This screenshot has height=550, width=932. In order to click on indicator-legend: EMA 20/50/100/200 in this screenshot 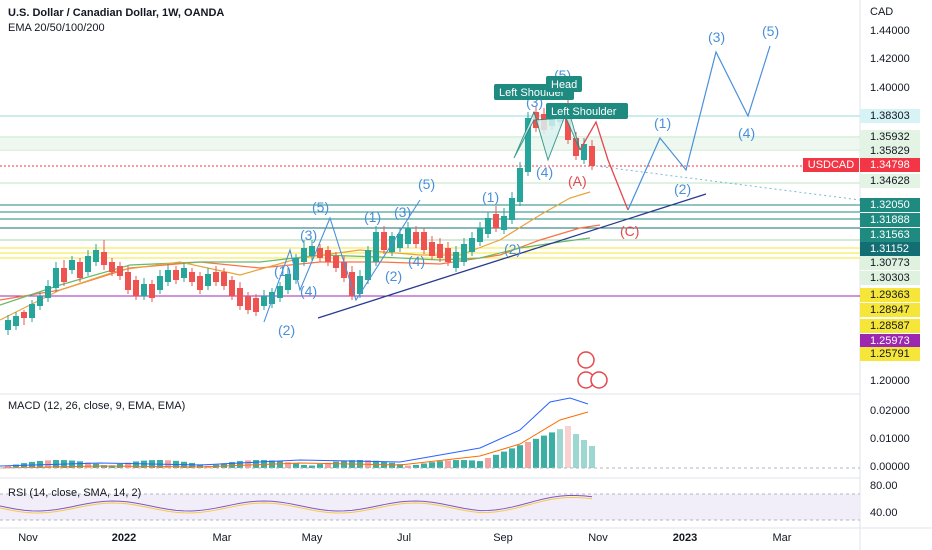, I will do `click(56, 28)`.